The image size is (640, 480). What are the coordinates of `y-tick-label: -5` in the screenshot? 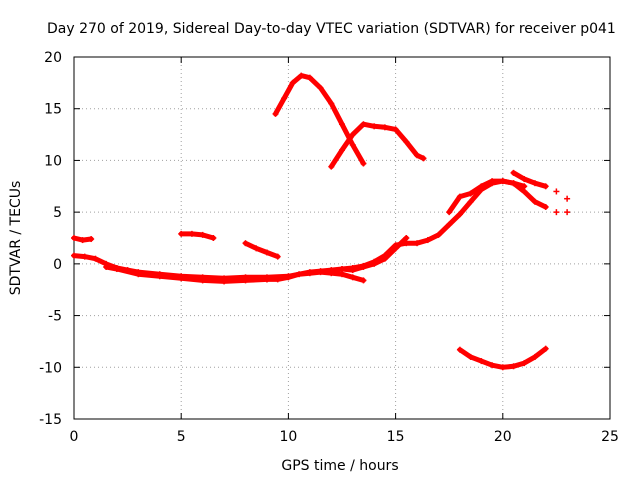 It's located at (55, 317).